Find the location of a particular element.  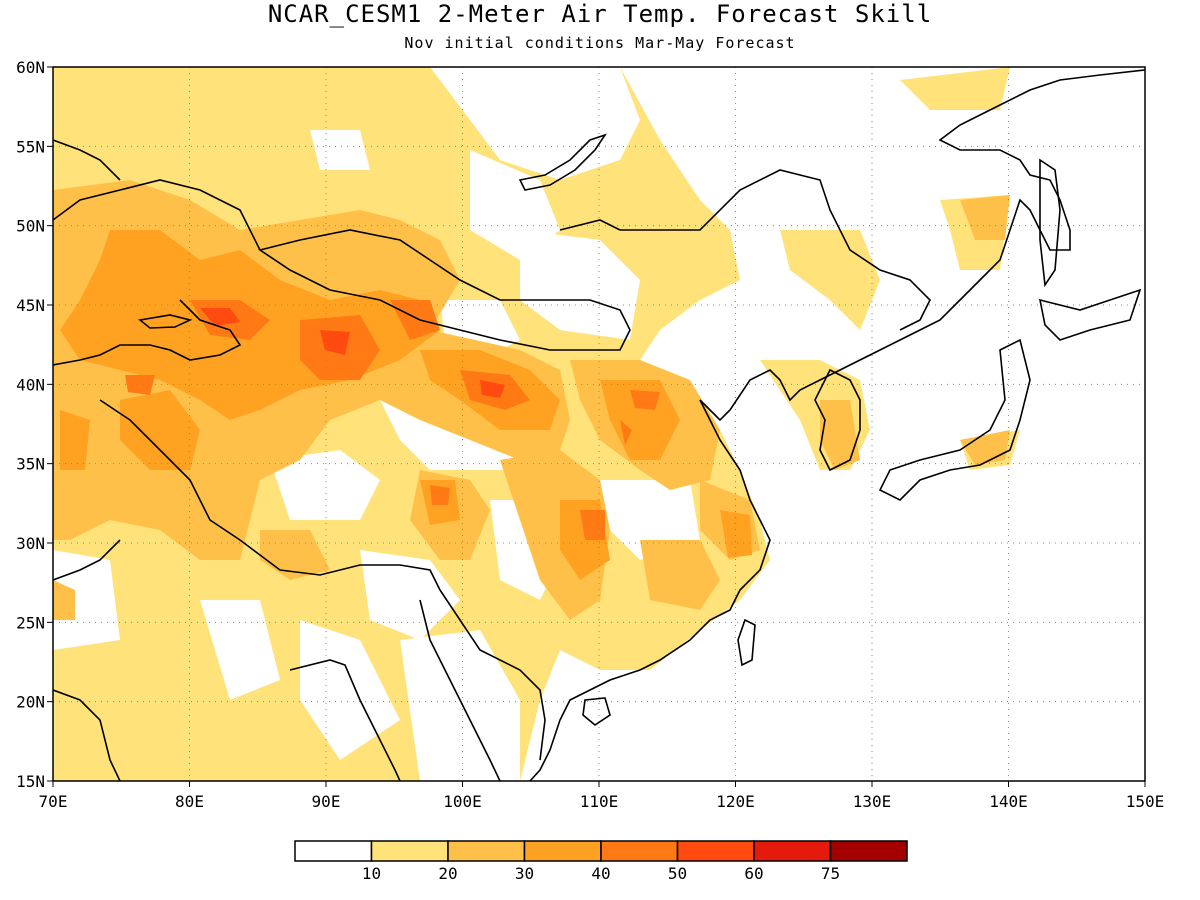

lat-tick-label: 20N is located at coordinates (30, 702).